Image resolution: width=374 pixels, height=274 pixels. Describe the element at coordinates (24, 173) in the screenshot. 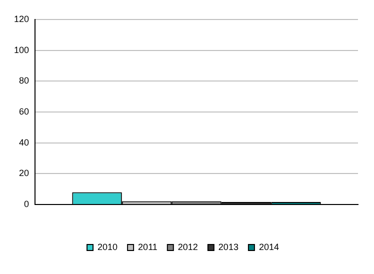

I see `y-tick-label: 20` at that location.